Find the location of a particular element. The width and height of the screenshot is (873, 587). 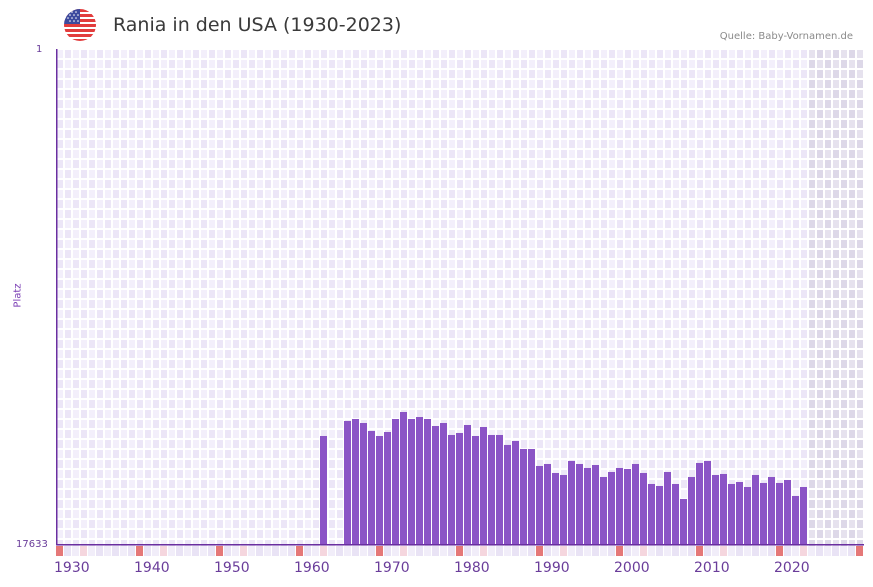

bar-2004 is located at coordinates (651, 514).